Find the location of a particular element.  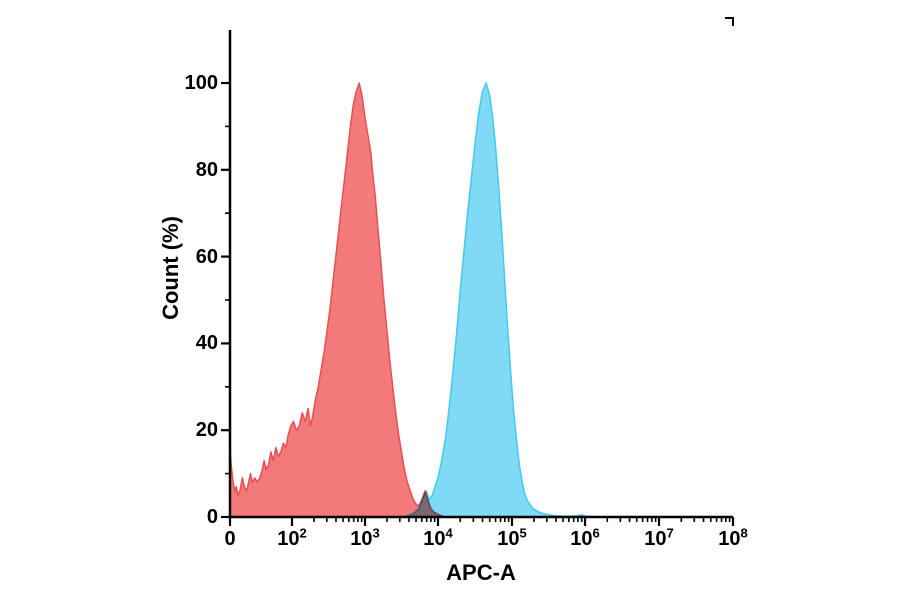

x-axis-title: APC-A is located at coordinates (481, 572).